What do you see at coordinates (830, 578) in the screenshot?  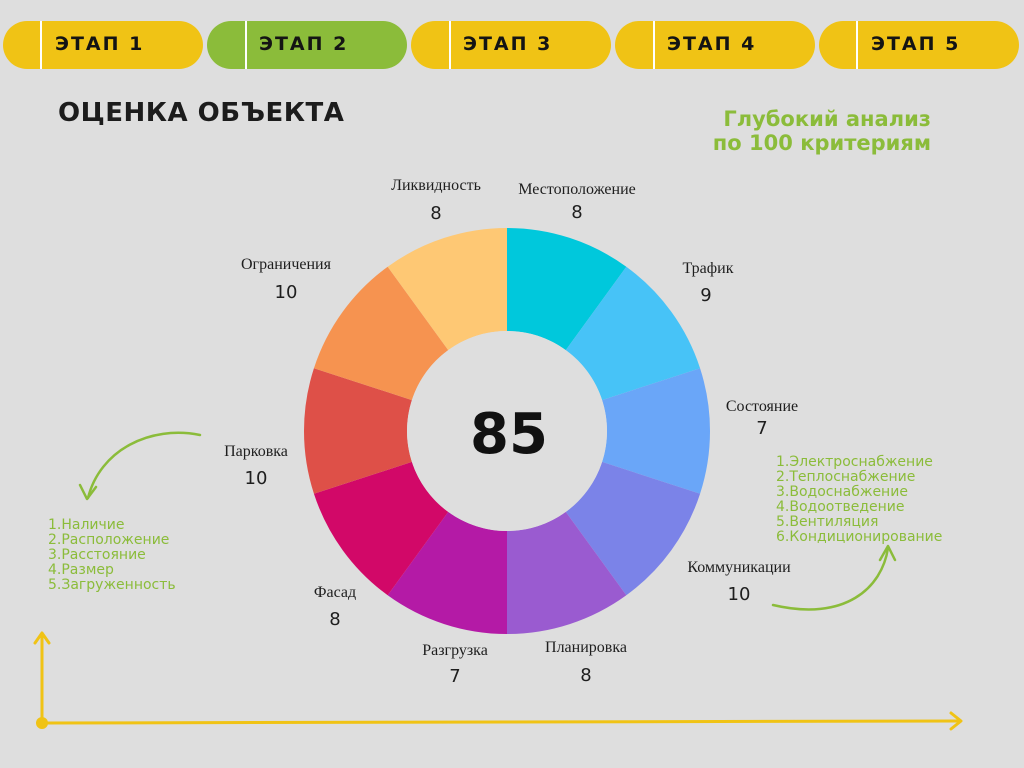 I see `right-curved-arrow-icon` at bounding box center [830, 578].